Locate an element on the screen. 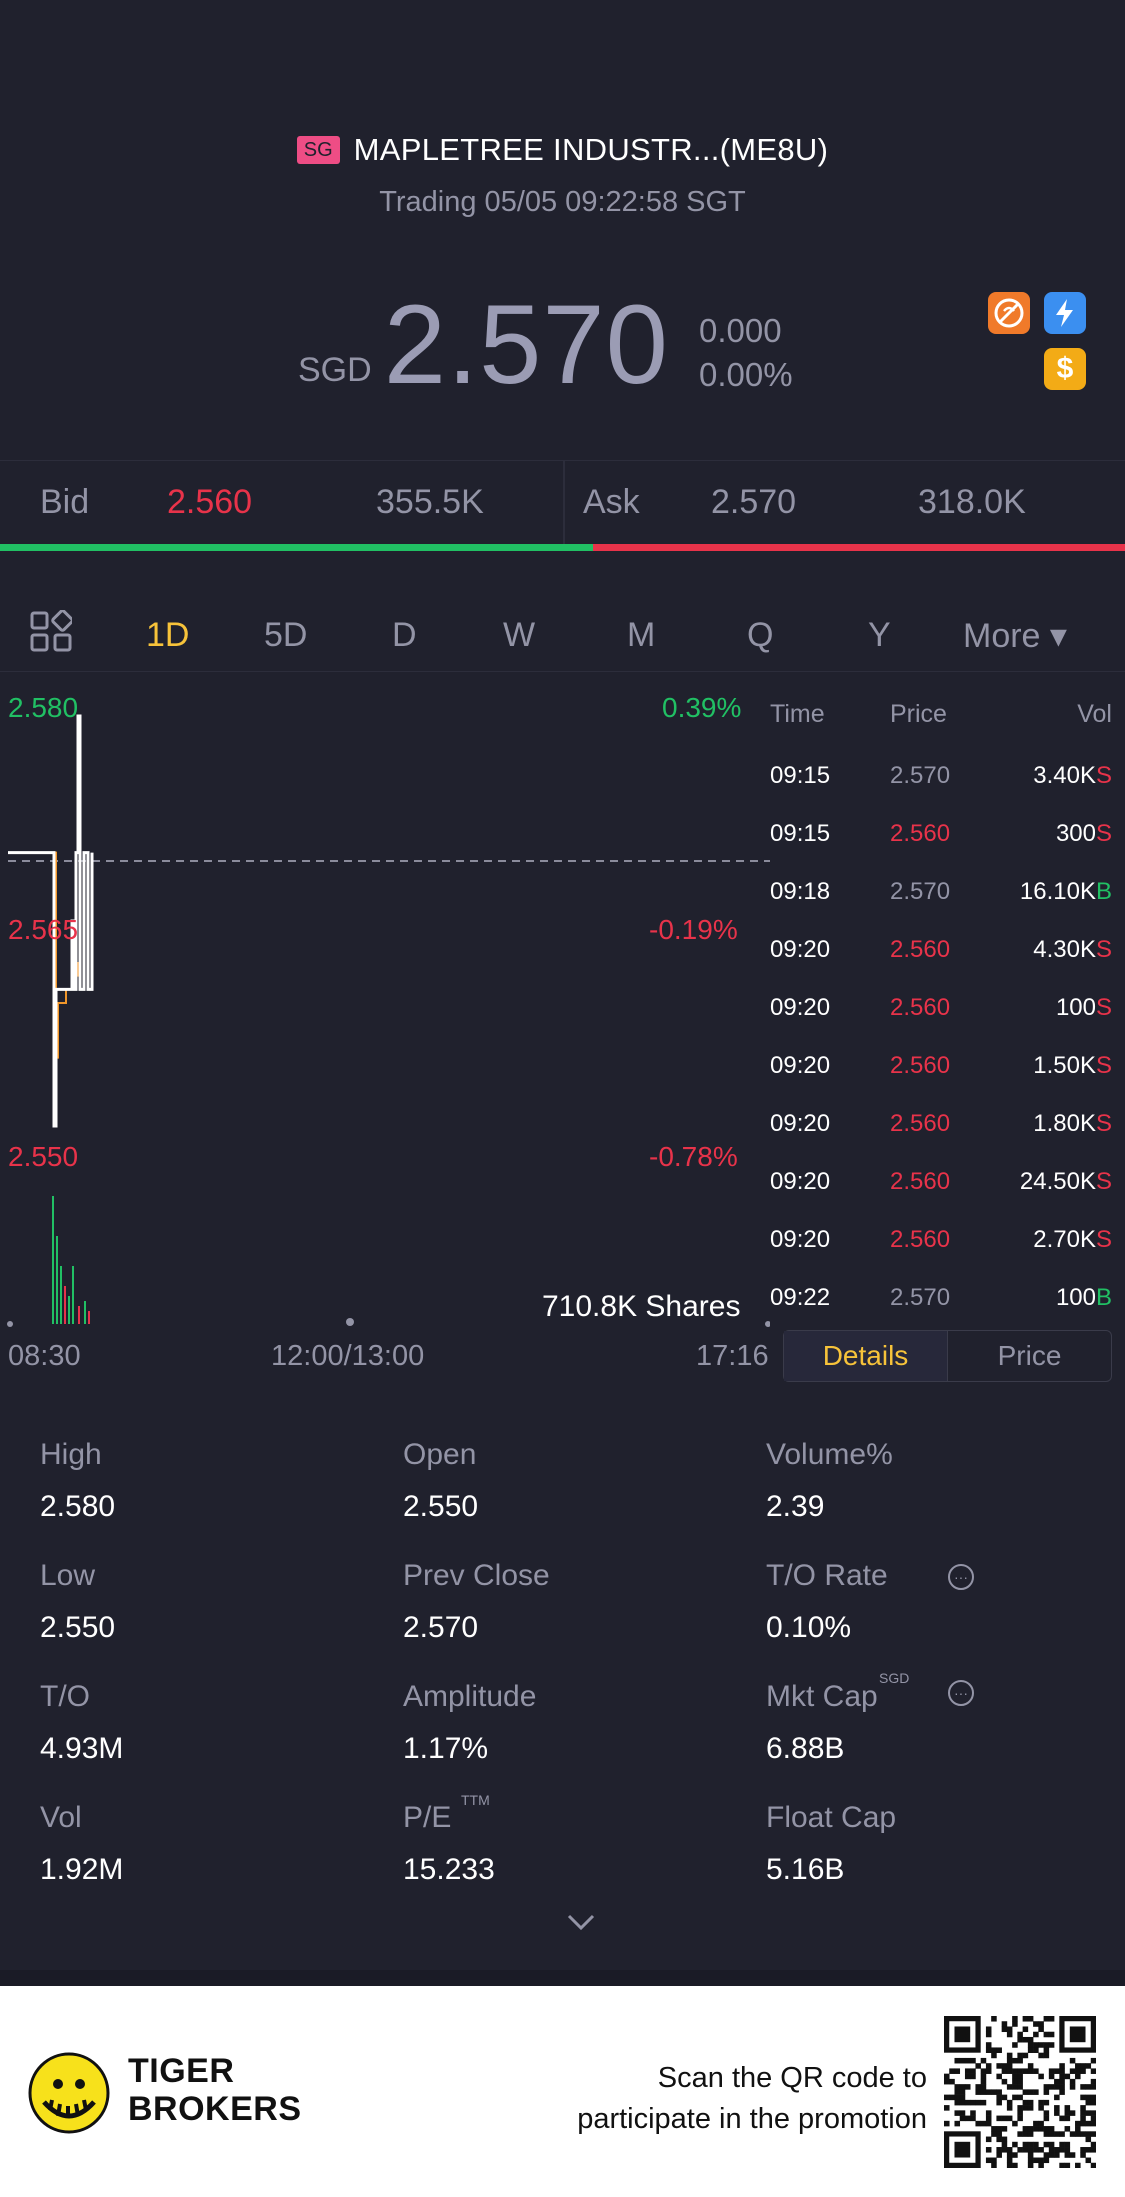 The image size is (1125, 2197). flash-icon is located at coordinates (1065, 313).